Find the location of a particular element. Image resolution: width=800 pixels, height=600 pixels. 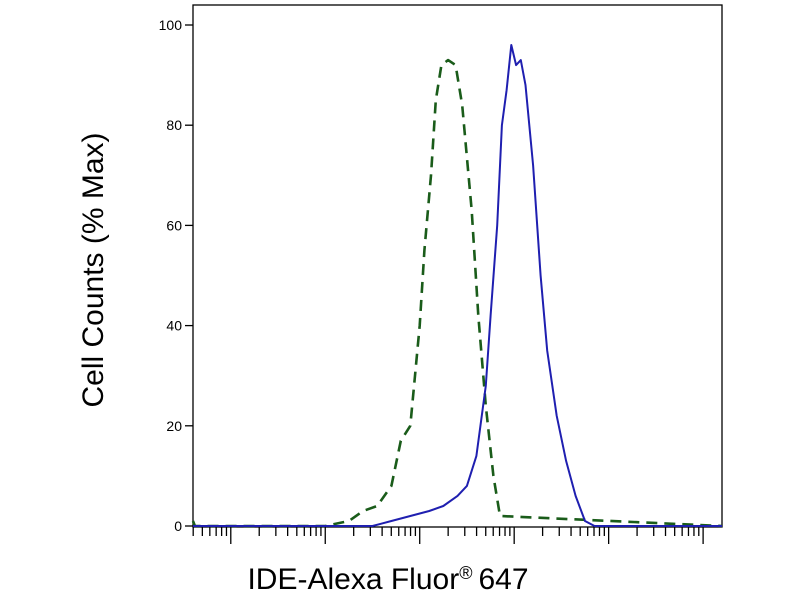

y-tick-label: 40 is located at coordinates (174, 326).